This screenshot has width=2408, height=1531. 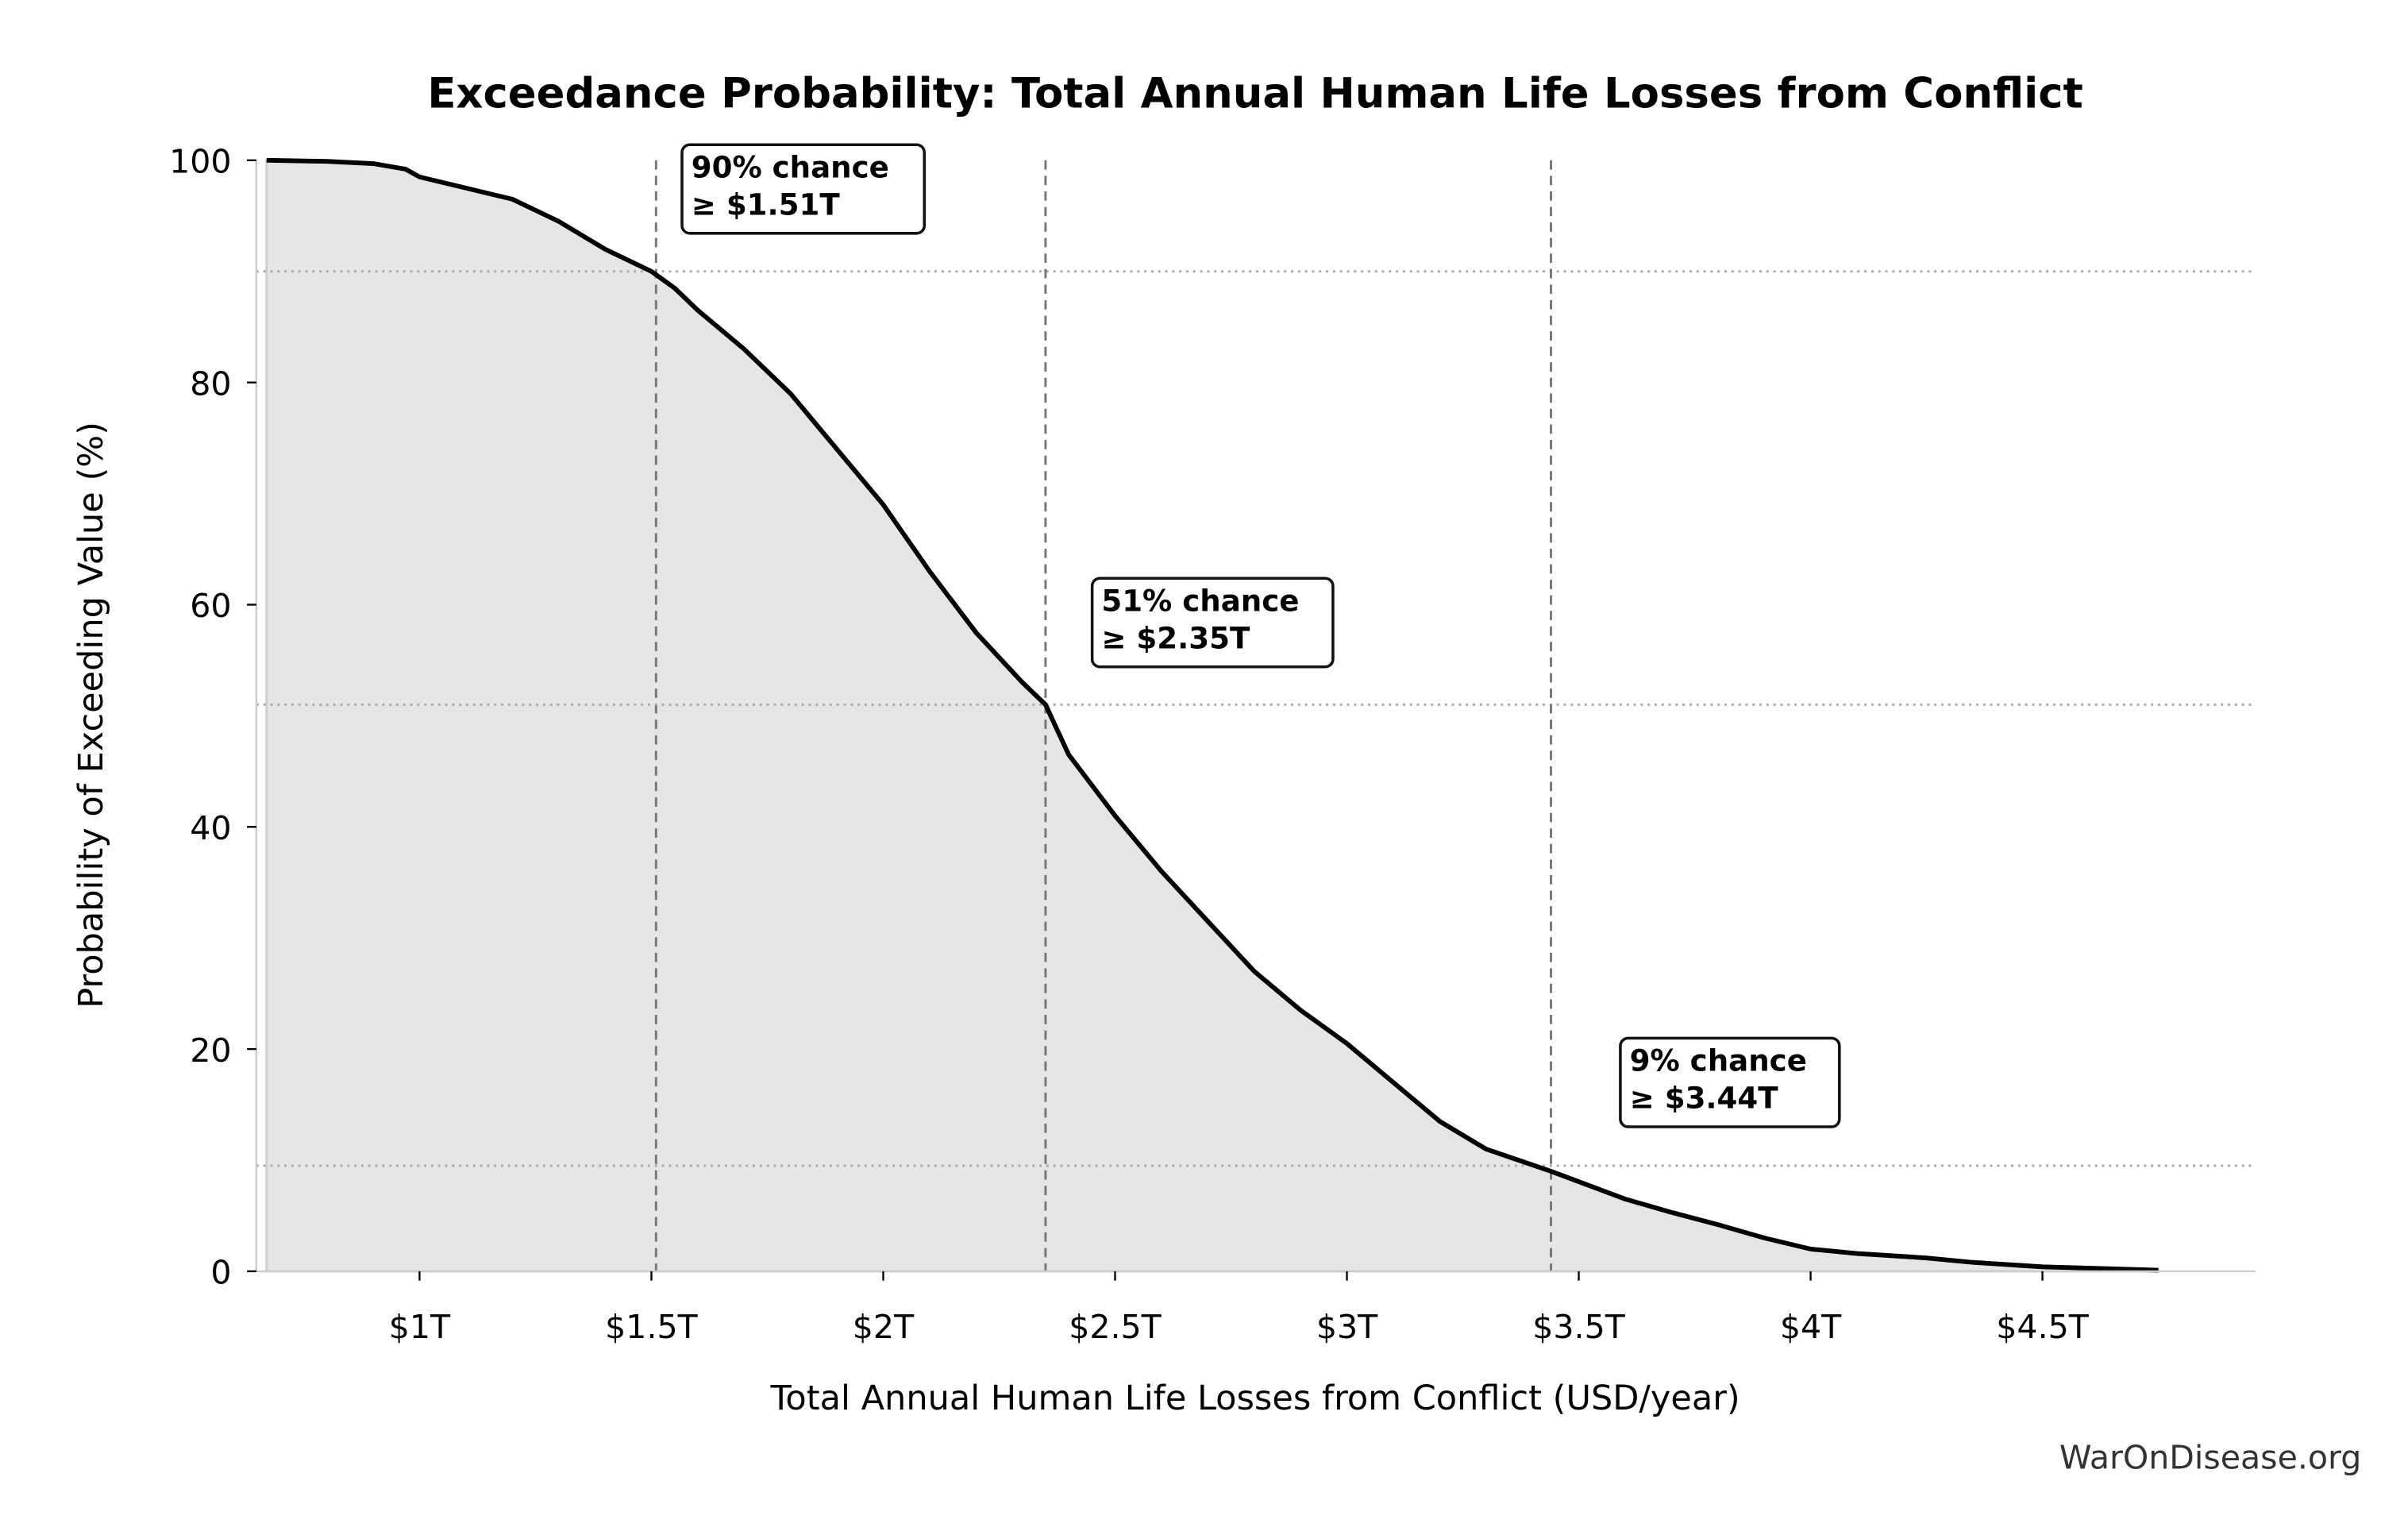 I want to click on y-tick-label: 40, so click(x=210, y=828).